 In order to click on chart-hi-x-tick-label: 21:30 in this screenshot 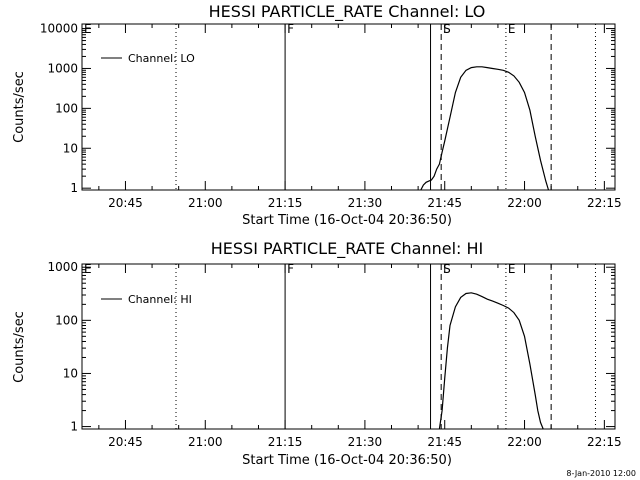, I will do `click(365, 442)`.